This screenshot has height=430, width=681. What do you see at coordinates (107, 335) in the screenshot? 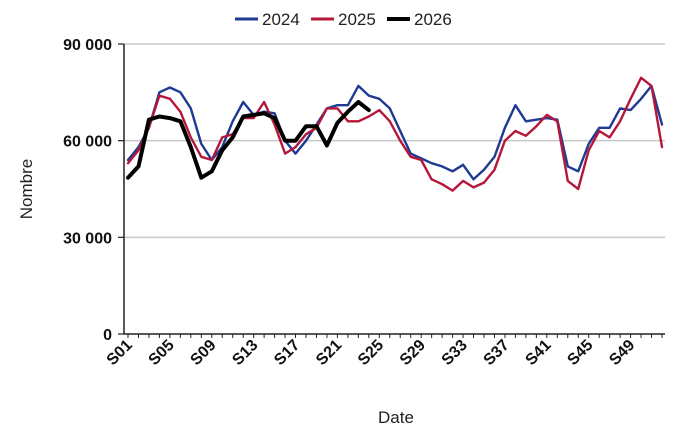
I see `y-tick-label: 0` at bounding box center [107, 335].